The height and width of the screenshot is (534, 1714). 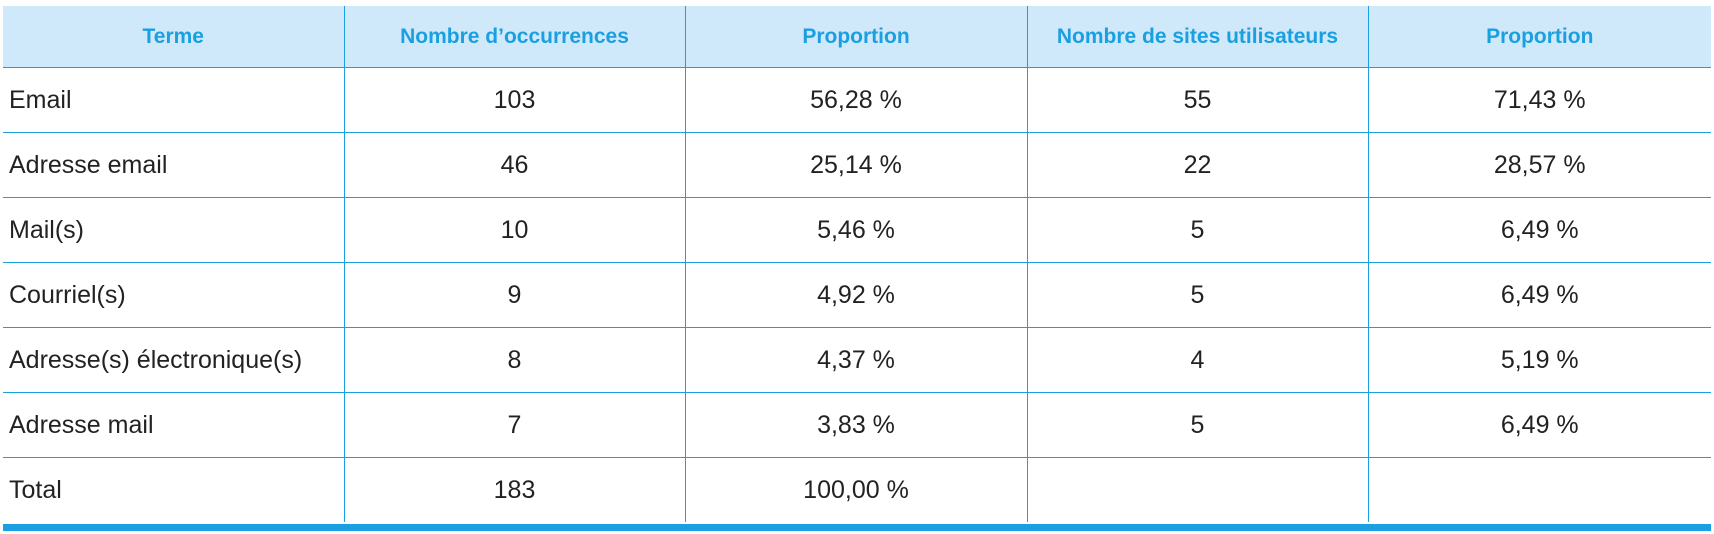 What do you see at coordinates (40, 99) in the screenshot?
I see `cell-term: Email` at bounding box center [40, 99].